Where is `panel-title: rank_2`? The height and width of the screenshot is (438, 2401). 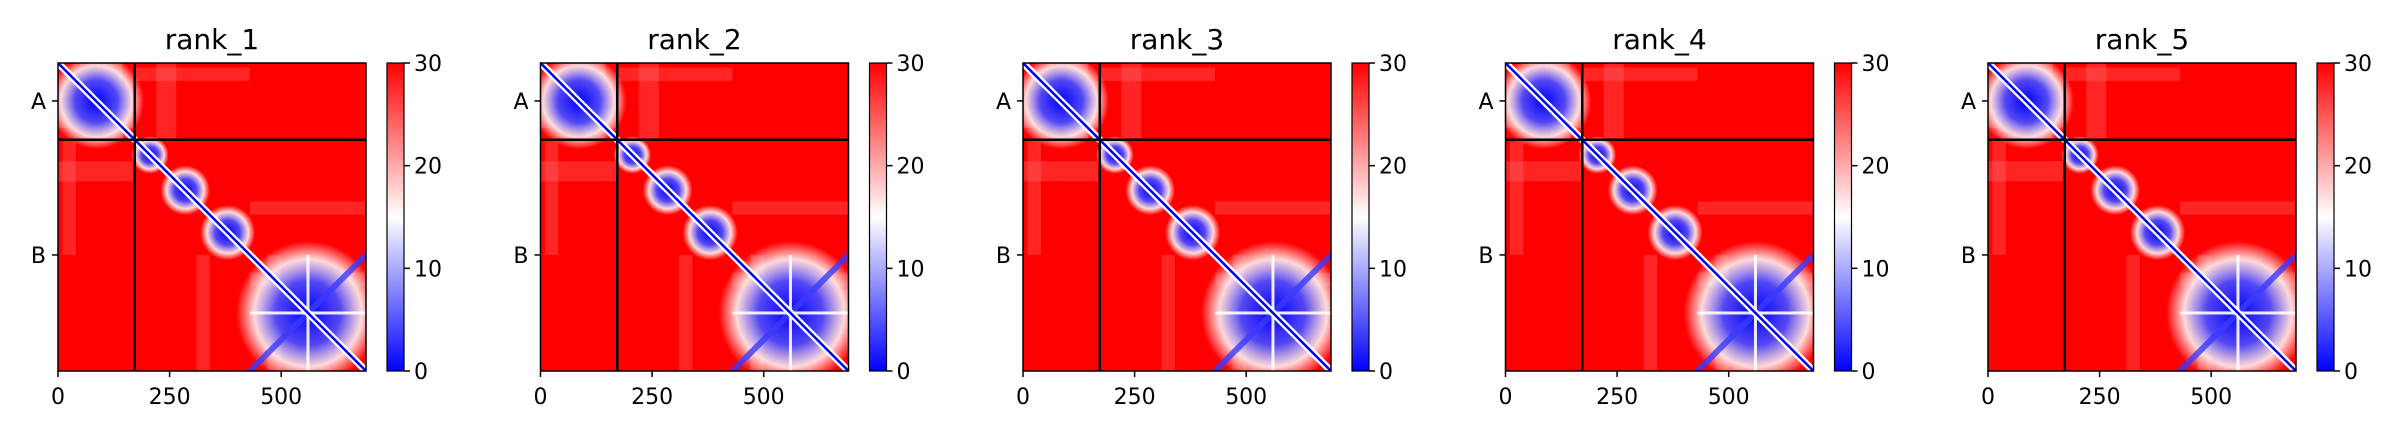 panel-title: rank_2 is located at coordinates (694, 39).